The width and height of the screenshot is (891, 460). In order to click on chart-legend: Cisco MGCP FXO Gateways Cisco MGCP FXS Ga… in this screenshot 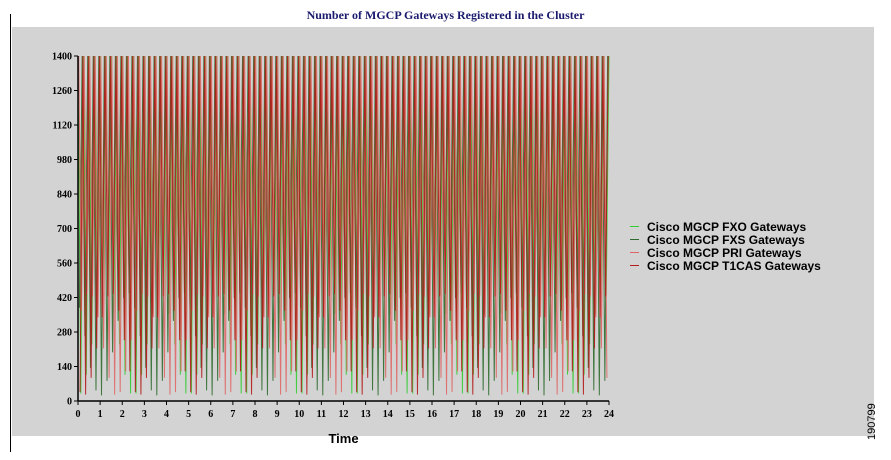, I will do `click(725, 246)`.